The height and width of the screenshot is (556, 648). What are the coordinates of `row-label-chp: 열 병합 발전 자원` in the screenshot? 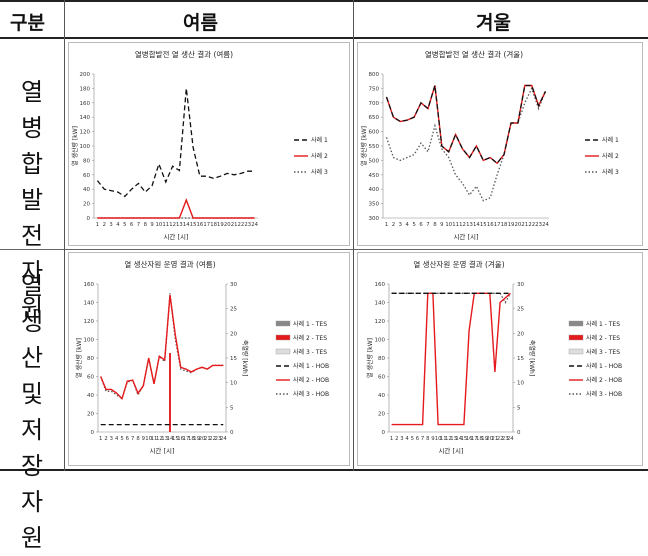 It's located at (32, 200).